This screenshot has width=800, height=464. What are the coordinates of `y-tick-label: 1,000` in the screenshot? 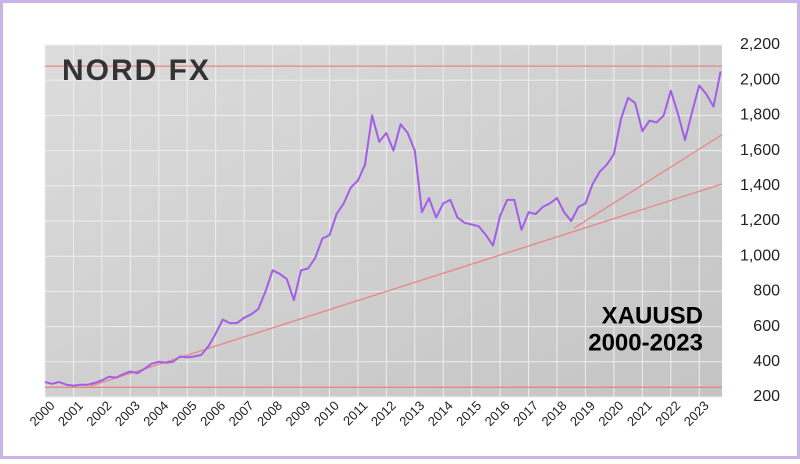 It's located at (760, 255).